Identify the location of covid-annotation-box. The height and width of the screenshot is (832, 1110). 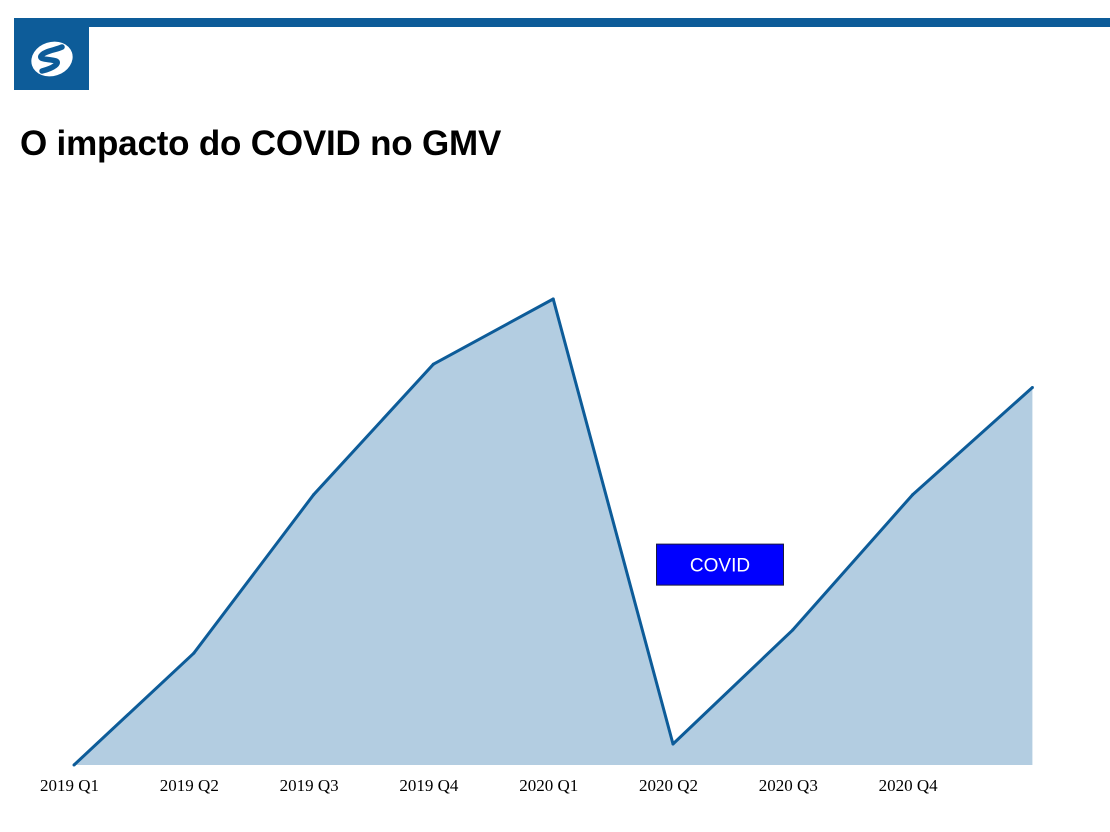
(720, 564).